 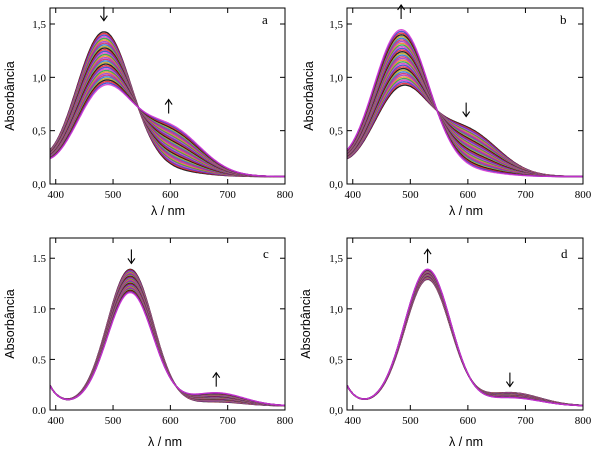 I want to click on panel-c-y-tick-label: 0.5, so click(x=39, y=360).